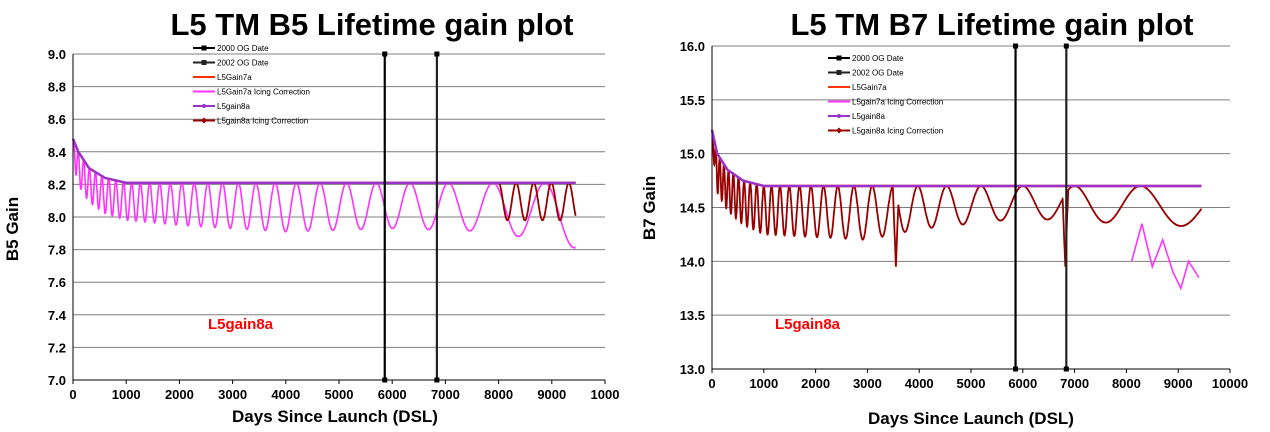 This screenshot has width=1270, height=432. I want to click on y-tick-label: 8.0, so click(57, 217).